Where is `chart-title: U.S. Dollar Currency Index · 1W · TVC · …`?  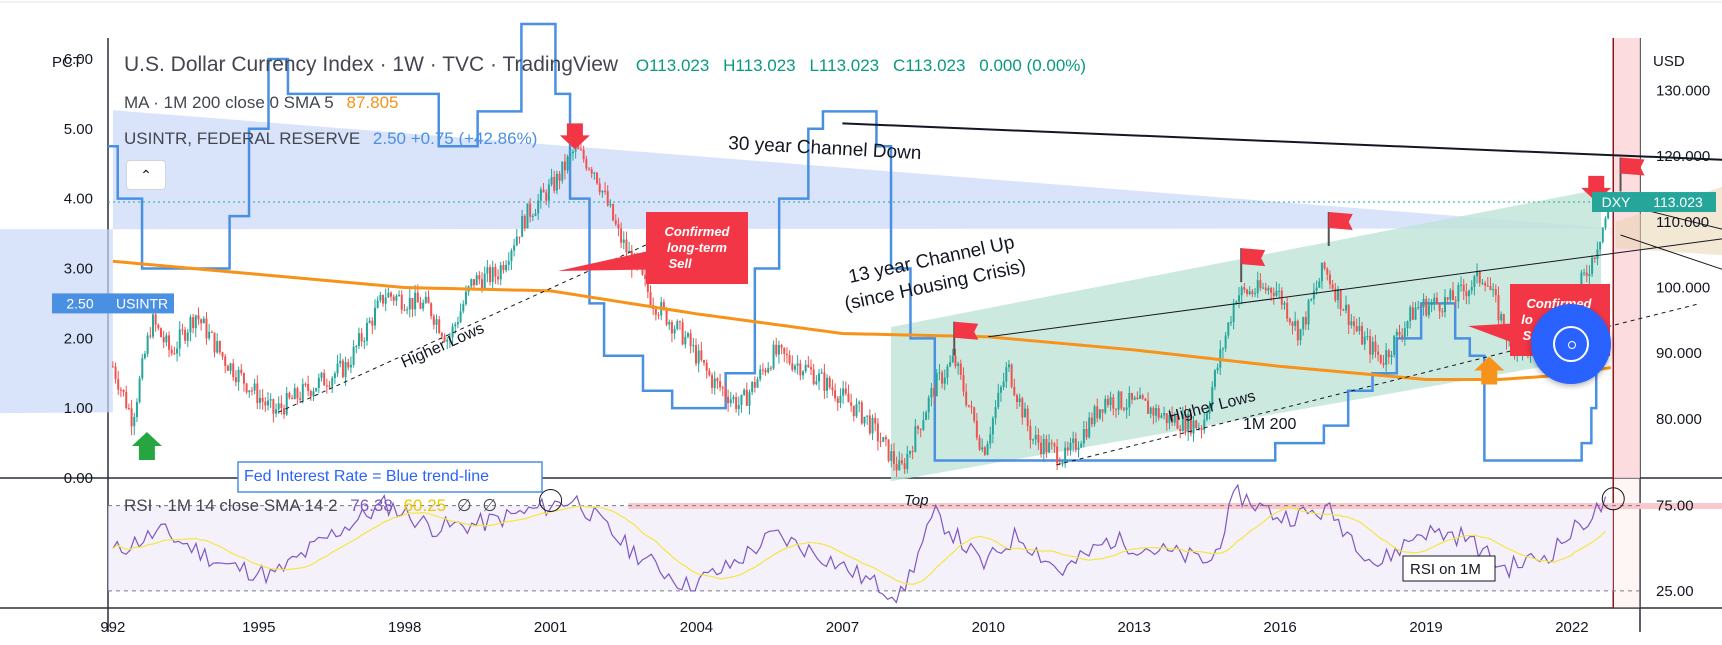 chart-title: U.S. Dollar Currency Index · 1W · TVC · … is located at coordinates (605, 65).